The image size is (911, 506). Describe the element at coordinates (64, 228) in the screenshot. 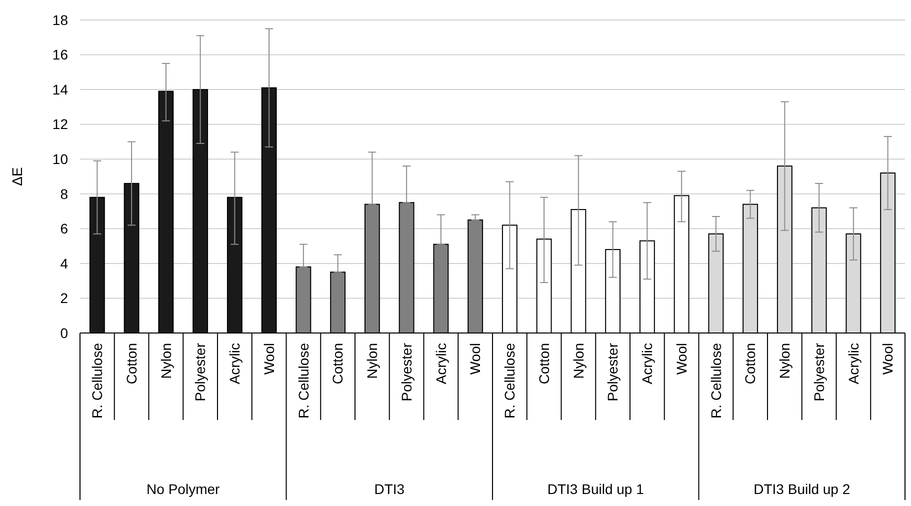

I see `y-tick-label: 6` at that location.